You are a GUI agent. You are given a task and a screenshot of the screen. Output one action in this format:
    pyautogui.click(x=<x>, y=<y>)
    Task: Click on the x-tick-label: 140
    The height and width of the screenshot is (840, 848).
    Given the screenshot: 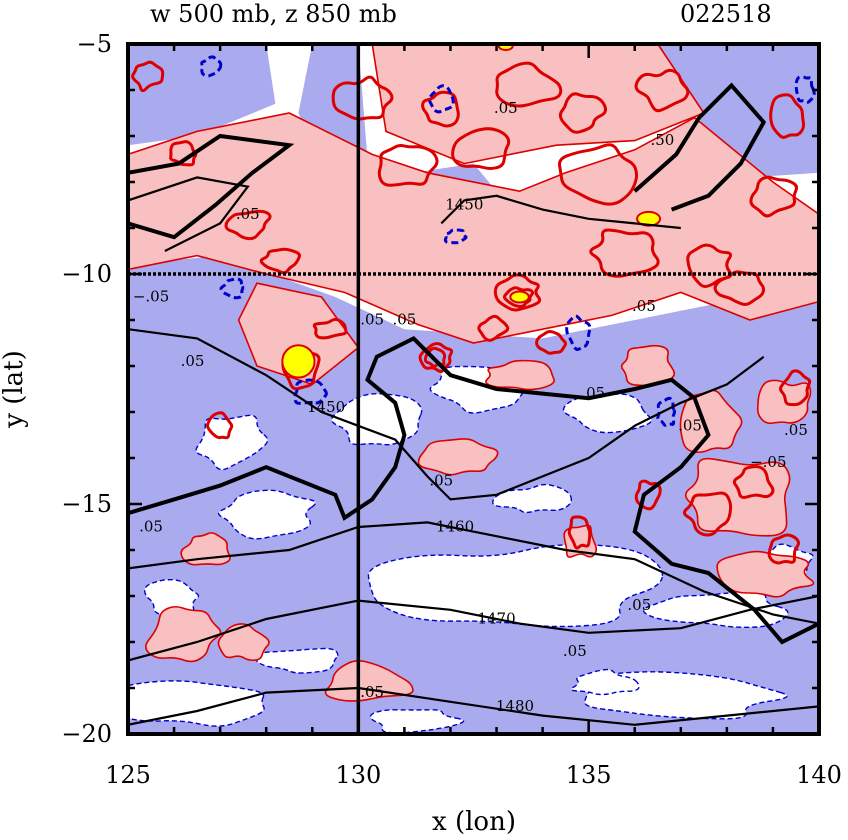 What is the action you would take?
    pyautogui.click(x=819, y=775)
    